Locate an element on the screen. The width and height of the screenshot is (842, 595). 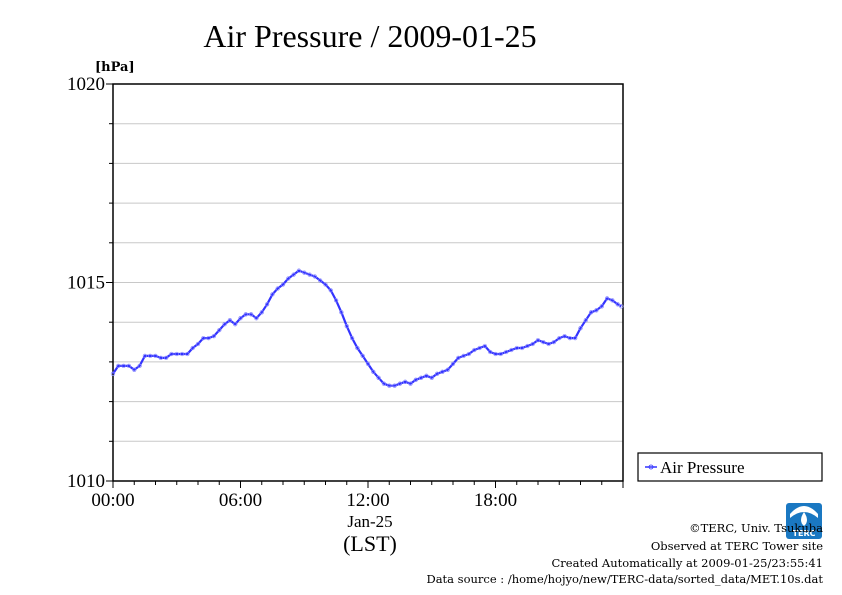
y-tick-label: 1010 is located at coordinates (86, 481).